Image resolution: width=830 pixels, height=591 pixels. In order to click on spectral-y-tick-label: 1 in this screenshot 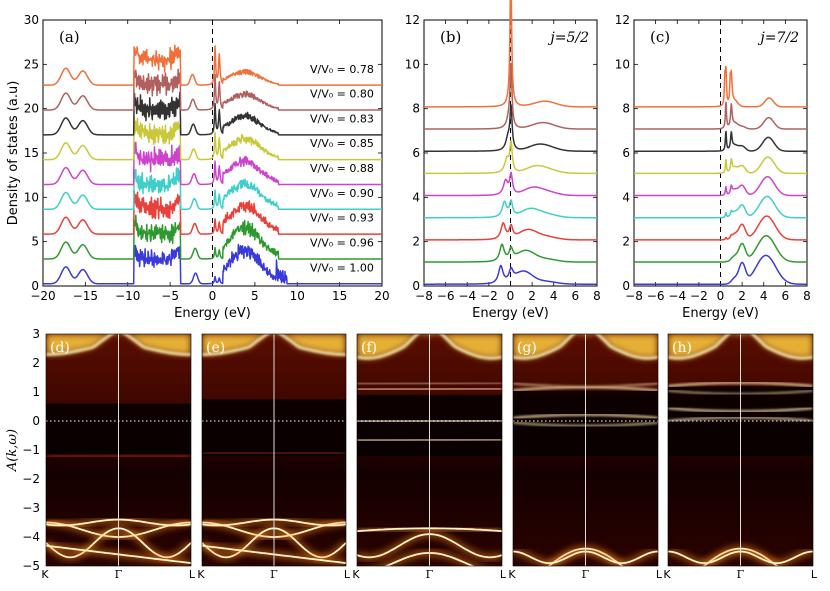, I will do `click(36, 392)`.